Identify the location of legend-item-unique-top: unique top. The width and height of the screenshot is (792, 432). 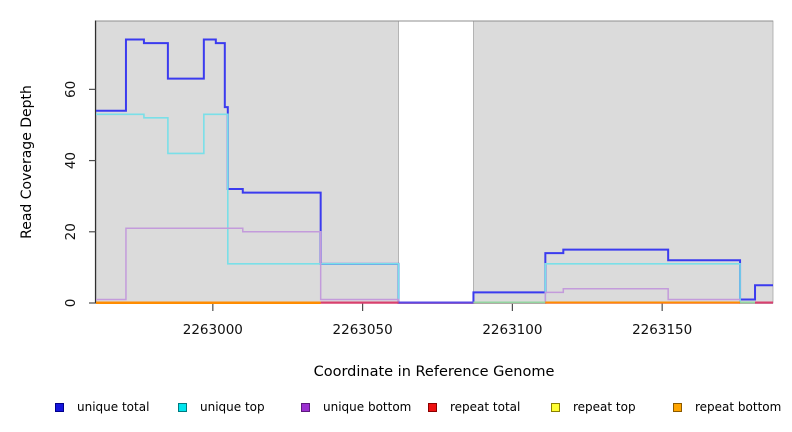
(221, 407).